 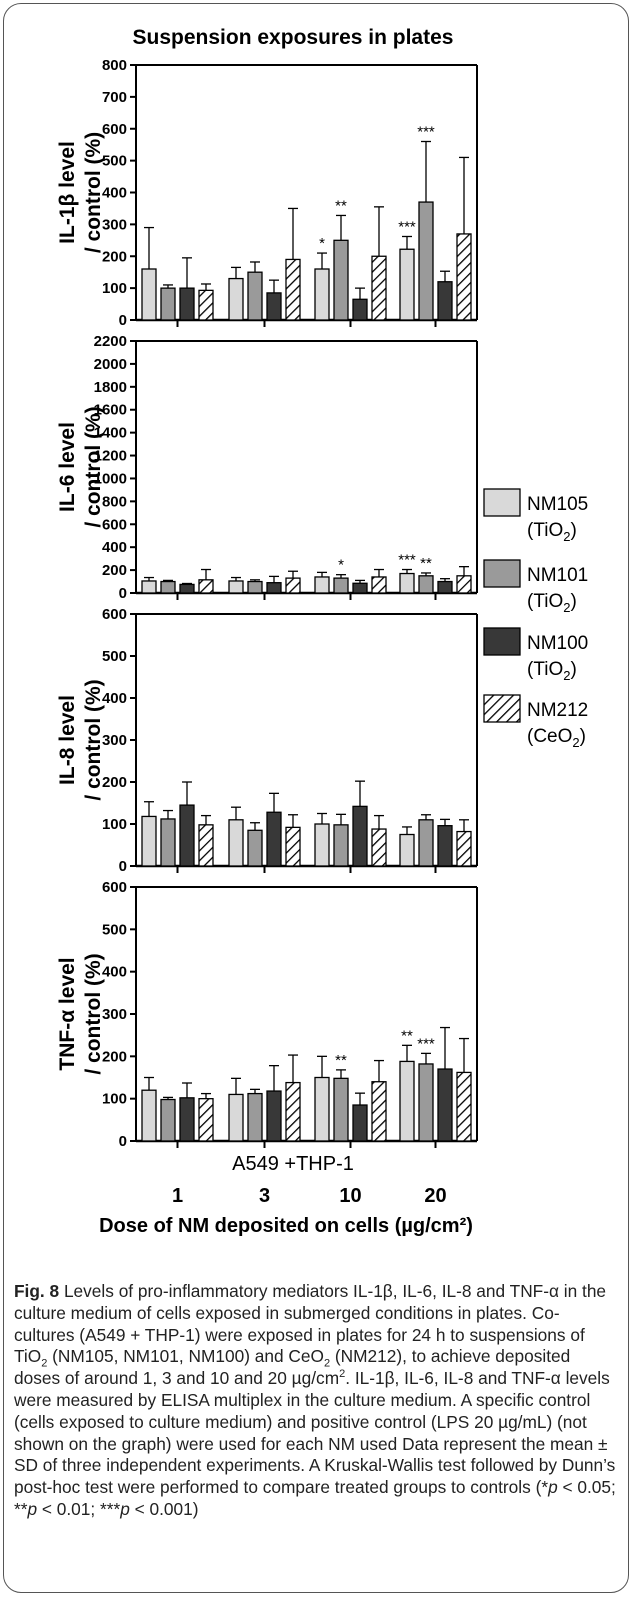 What do you see at coordinates (80, 1013) in the screenshot?
I see `y-axis-label: TNF-α level / control (%)` at bounding box center [80, 1013].